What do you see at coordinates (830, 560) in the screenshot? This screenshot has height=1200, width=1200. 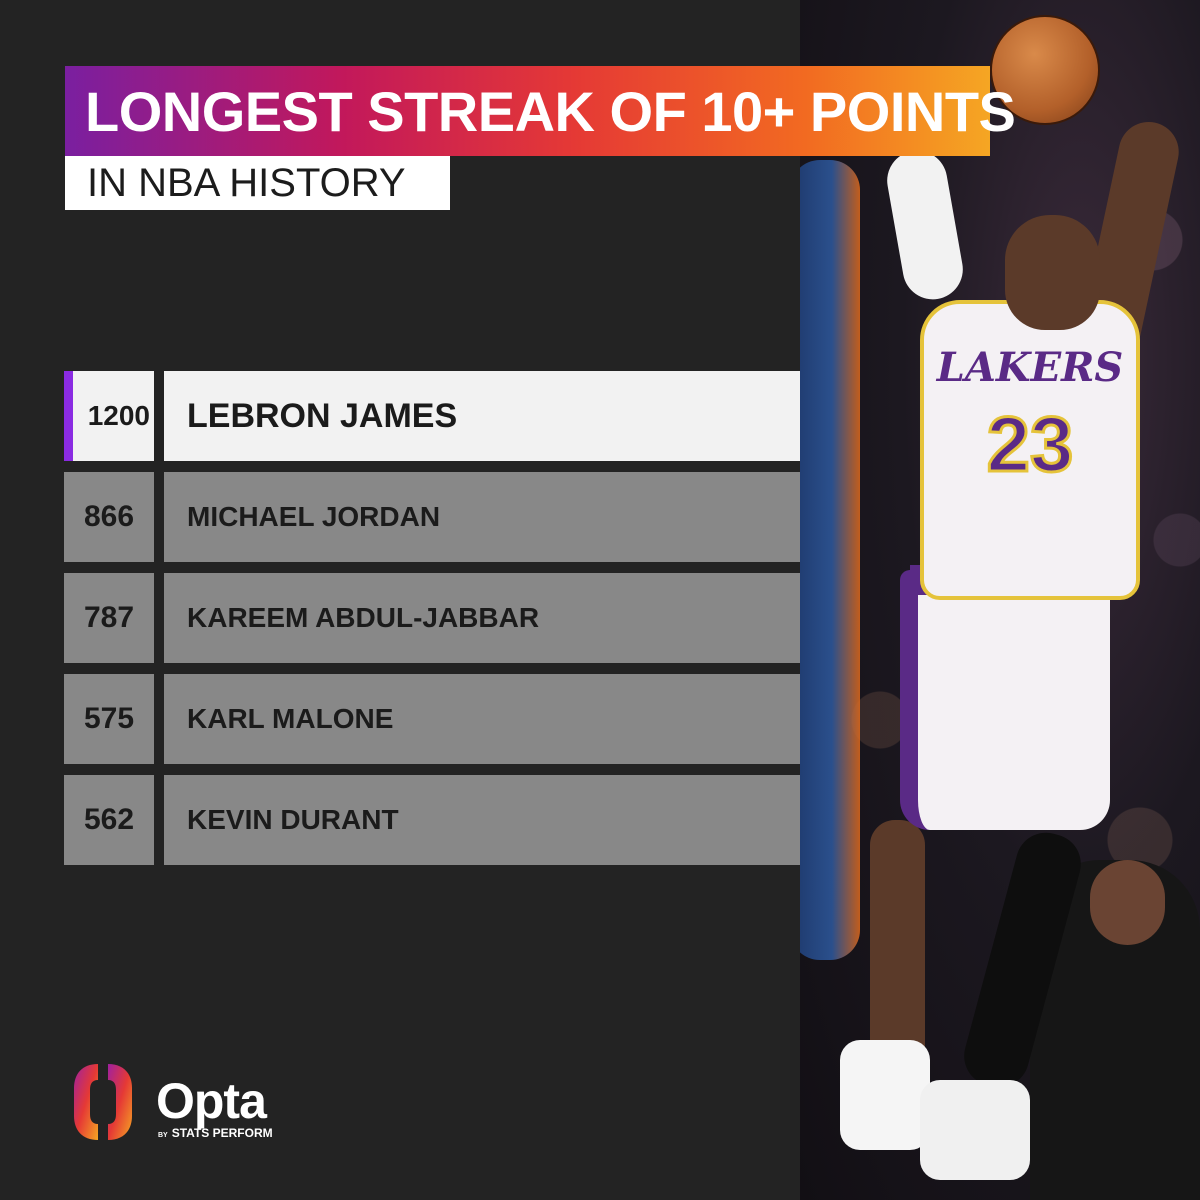 I see `opponent-player` at bounding box center [830, 560].